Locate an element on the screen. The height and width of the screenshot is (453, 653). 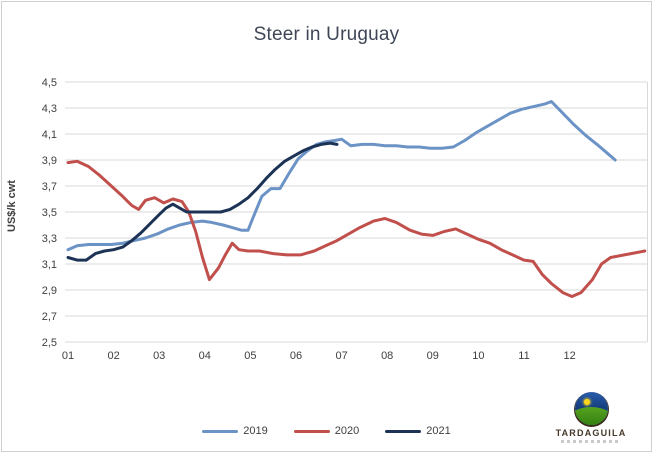
y-tick-label: 3,3 is located at coordinates (49, 239).